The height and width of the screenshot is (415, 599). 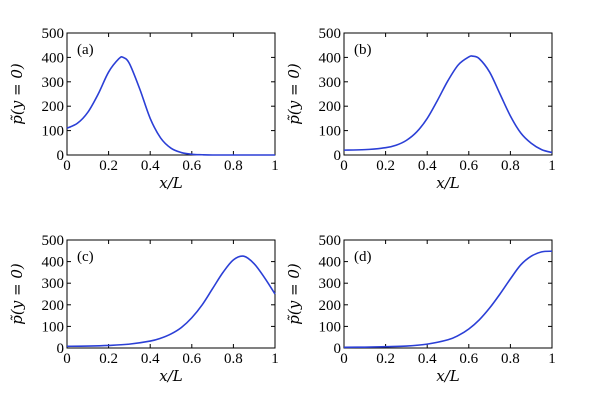 I want to click on panel-label: (b), so click(x=363, y=50).